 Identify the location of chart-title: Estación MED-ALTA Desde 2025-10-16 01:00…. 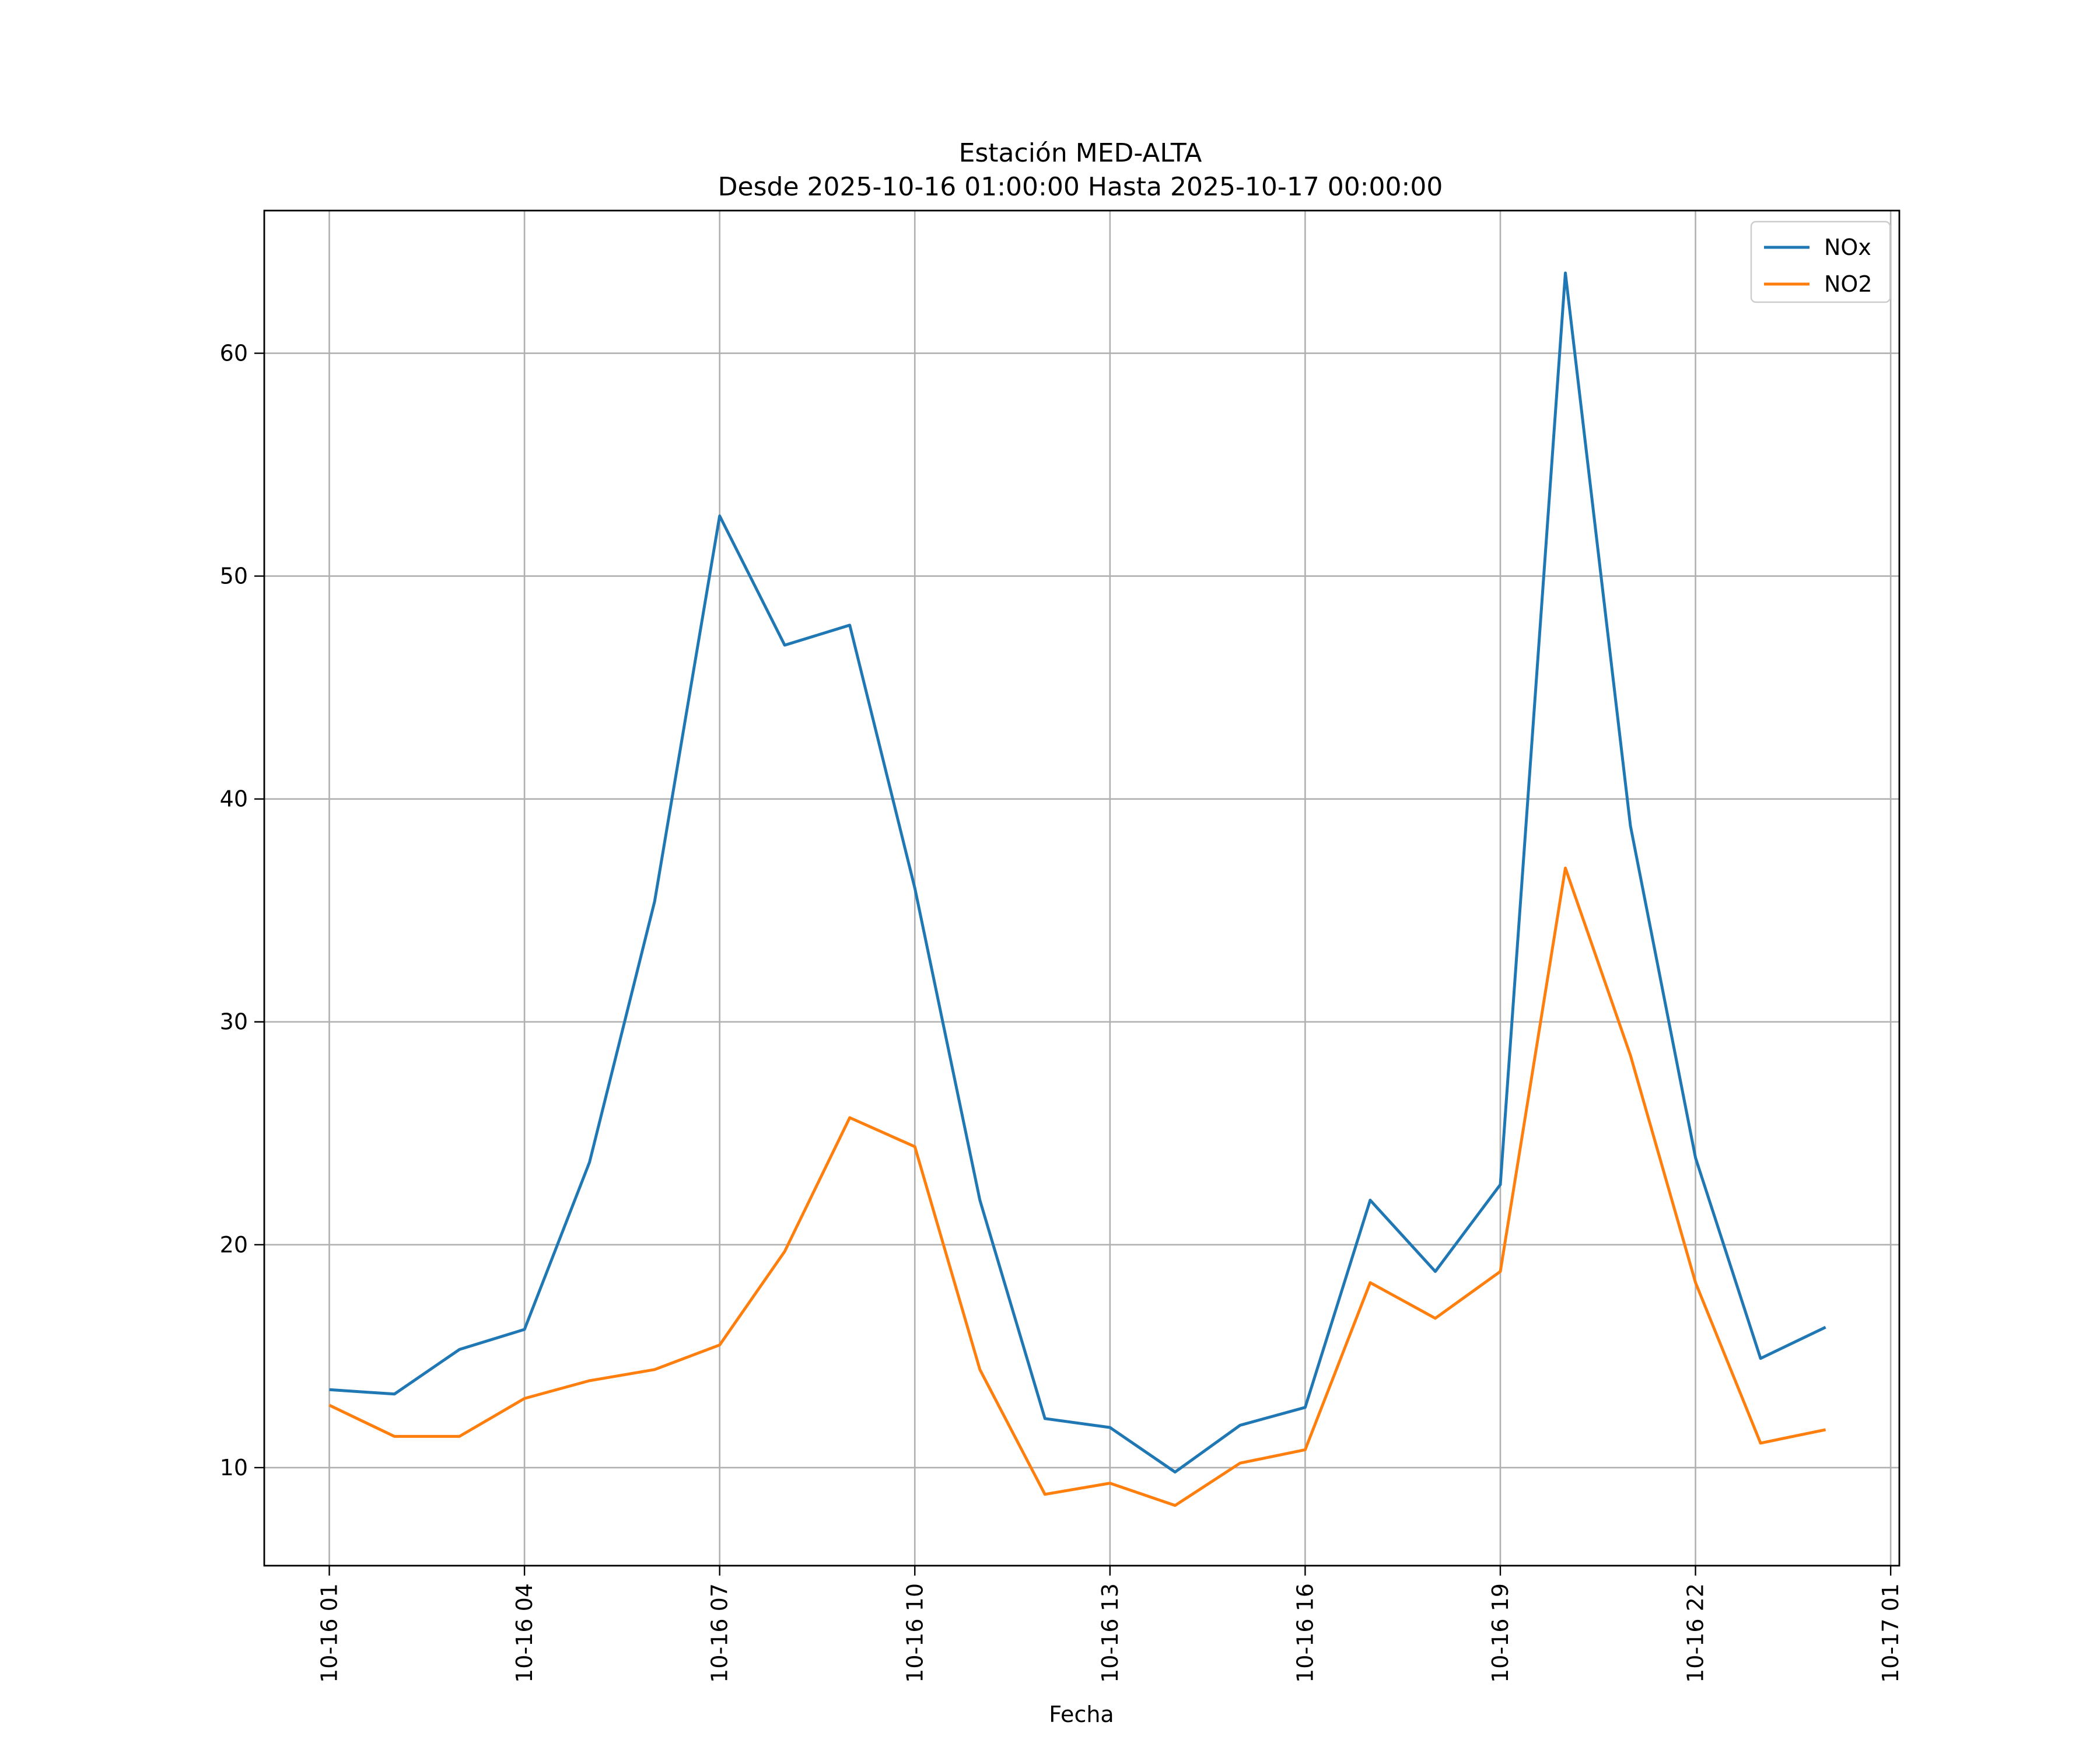
(1080, 170).